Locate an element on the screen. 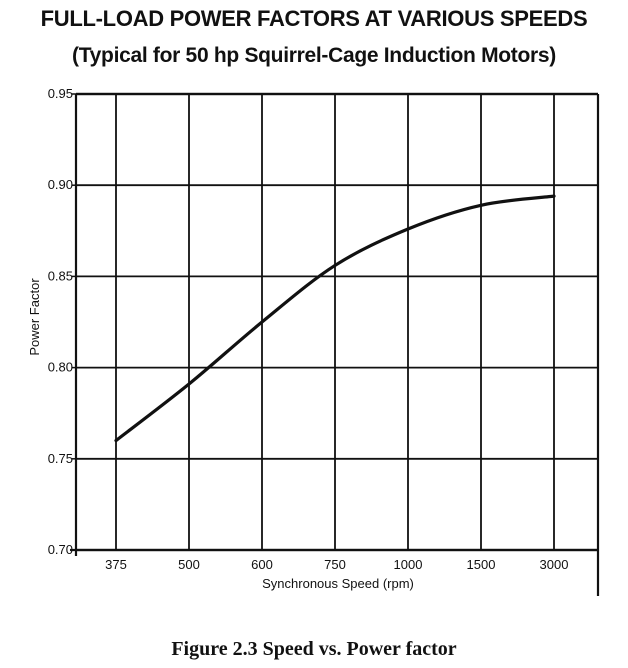 This screenshot has width=628, height=668. y-tick-label: 0.75 is located at coordinates (60, 458).